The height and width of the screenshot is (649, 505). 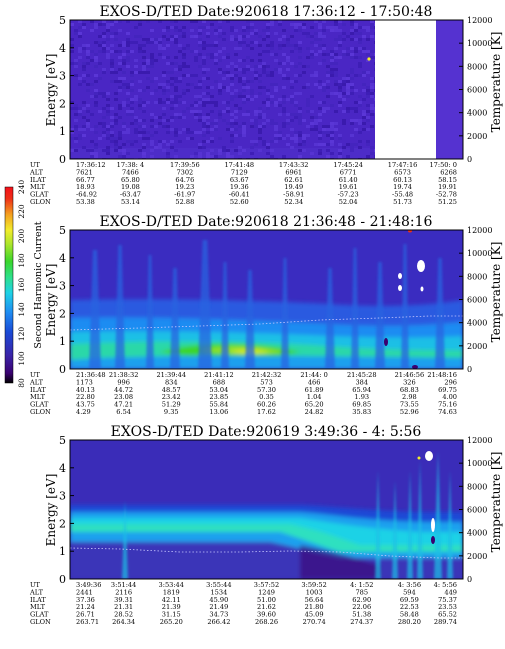 What do you see at coordinates (477, 556) in the screenshot?
I see `panel-3-y2tick-label: 2000` at bounding box center [477, 556].